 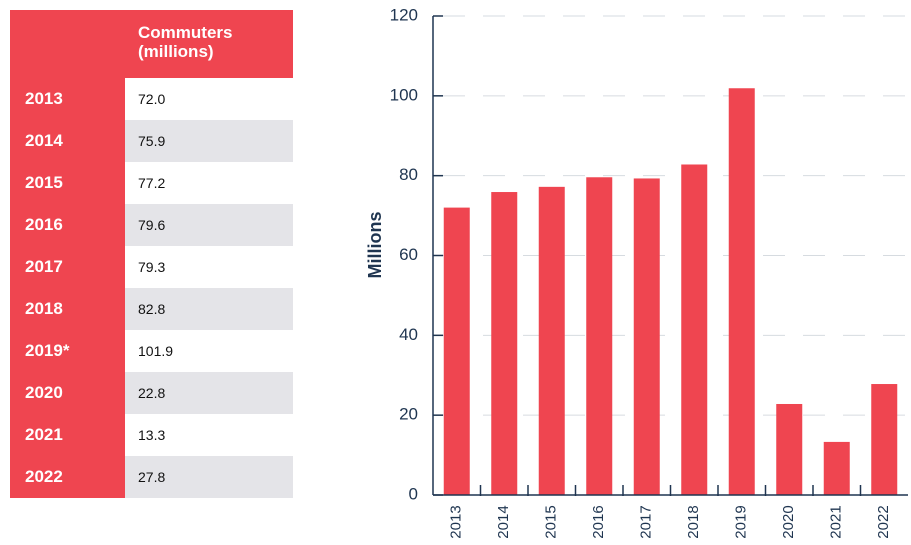 I want to click on y-tick-label: 20, so click(x=408, y=414).